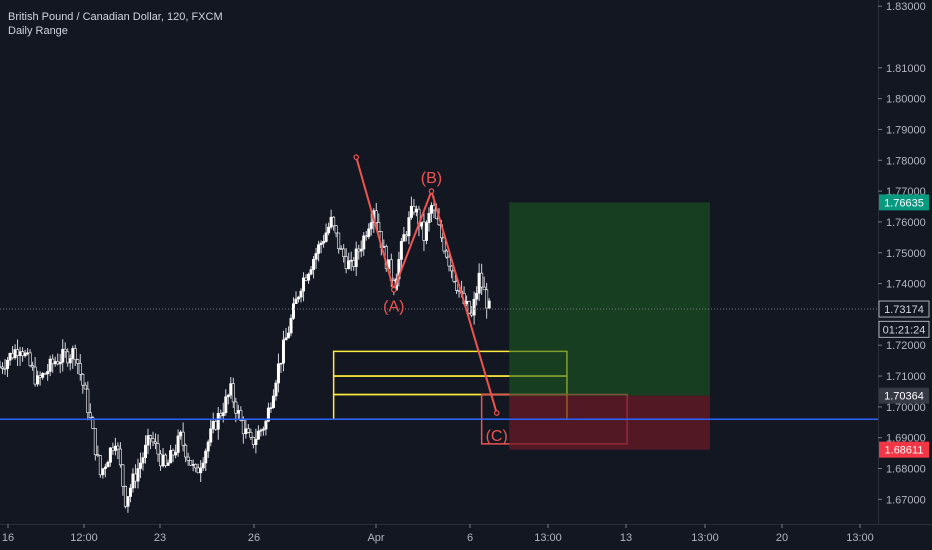 This screenshot has height=550, width=932. I want to click on entry-badge-bg, so click(904, 395).